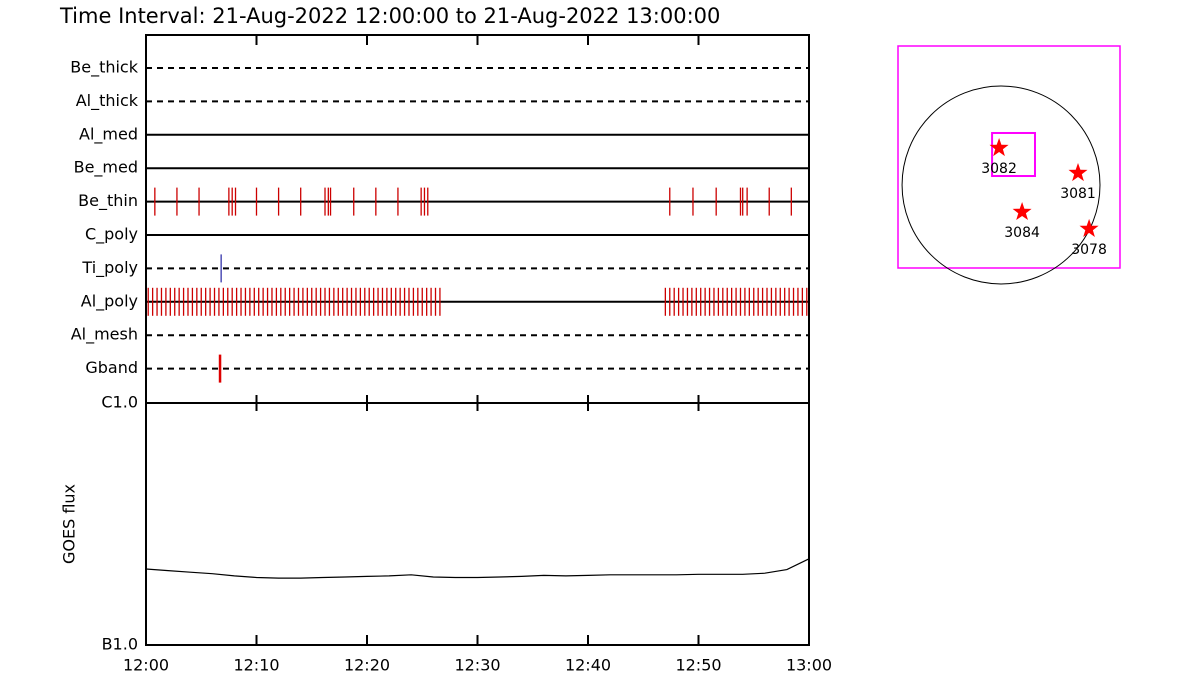 This screenshot has height=700, width=1200. I want to click on region-label: 3078, so click(1089, 250).